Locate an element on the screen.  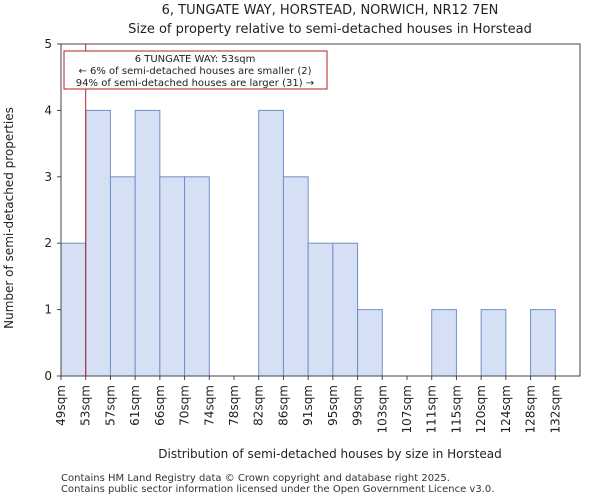
x-tick-label-82sqm: 82sqm is located at coordinates (259, 405).